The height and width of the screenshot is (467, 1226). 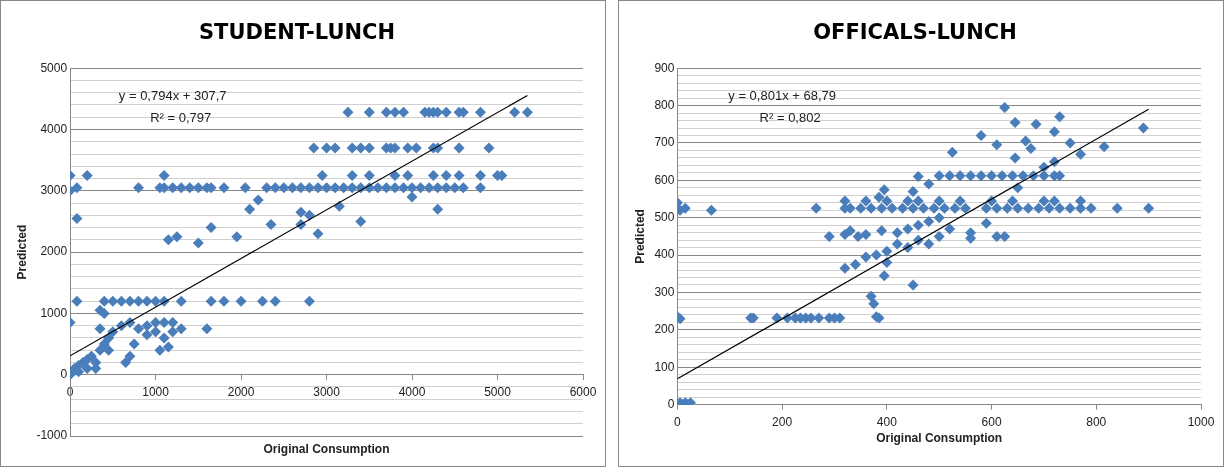 I want to click on y-tick-label: -1000, so click(x=52, y=435).